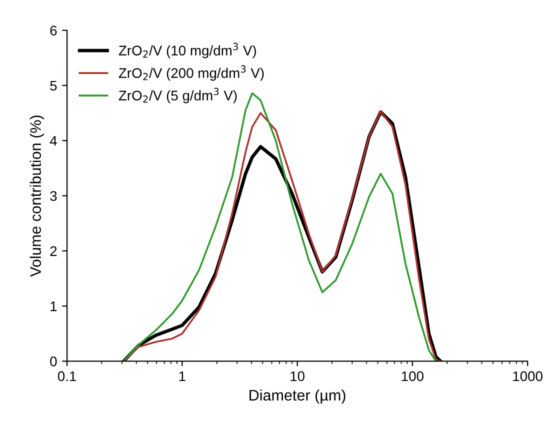 This screenshot has width=545, height=421. What do you see at coordinates (53, 196) in the screenshot?
I see `y-tick-label: 3` at bounding box center [53, 196].